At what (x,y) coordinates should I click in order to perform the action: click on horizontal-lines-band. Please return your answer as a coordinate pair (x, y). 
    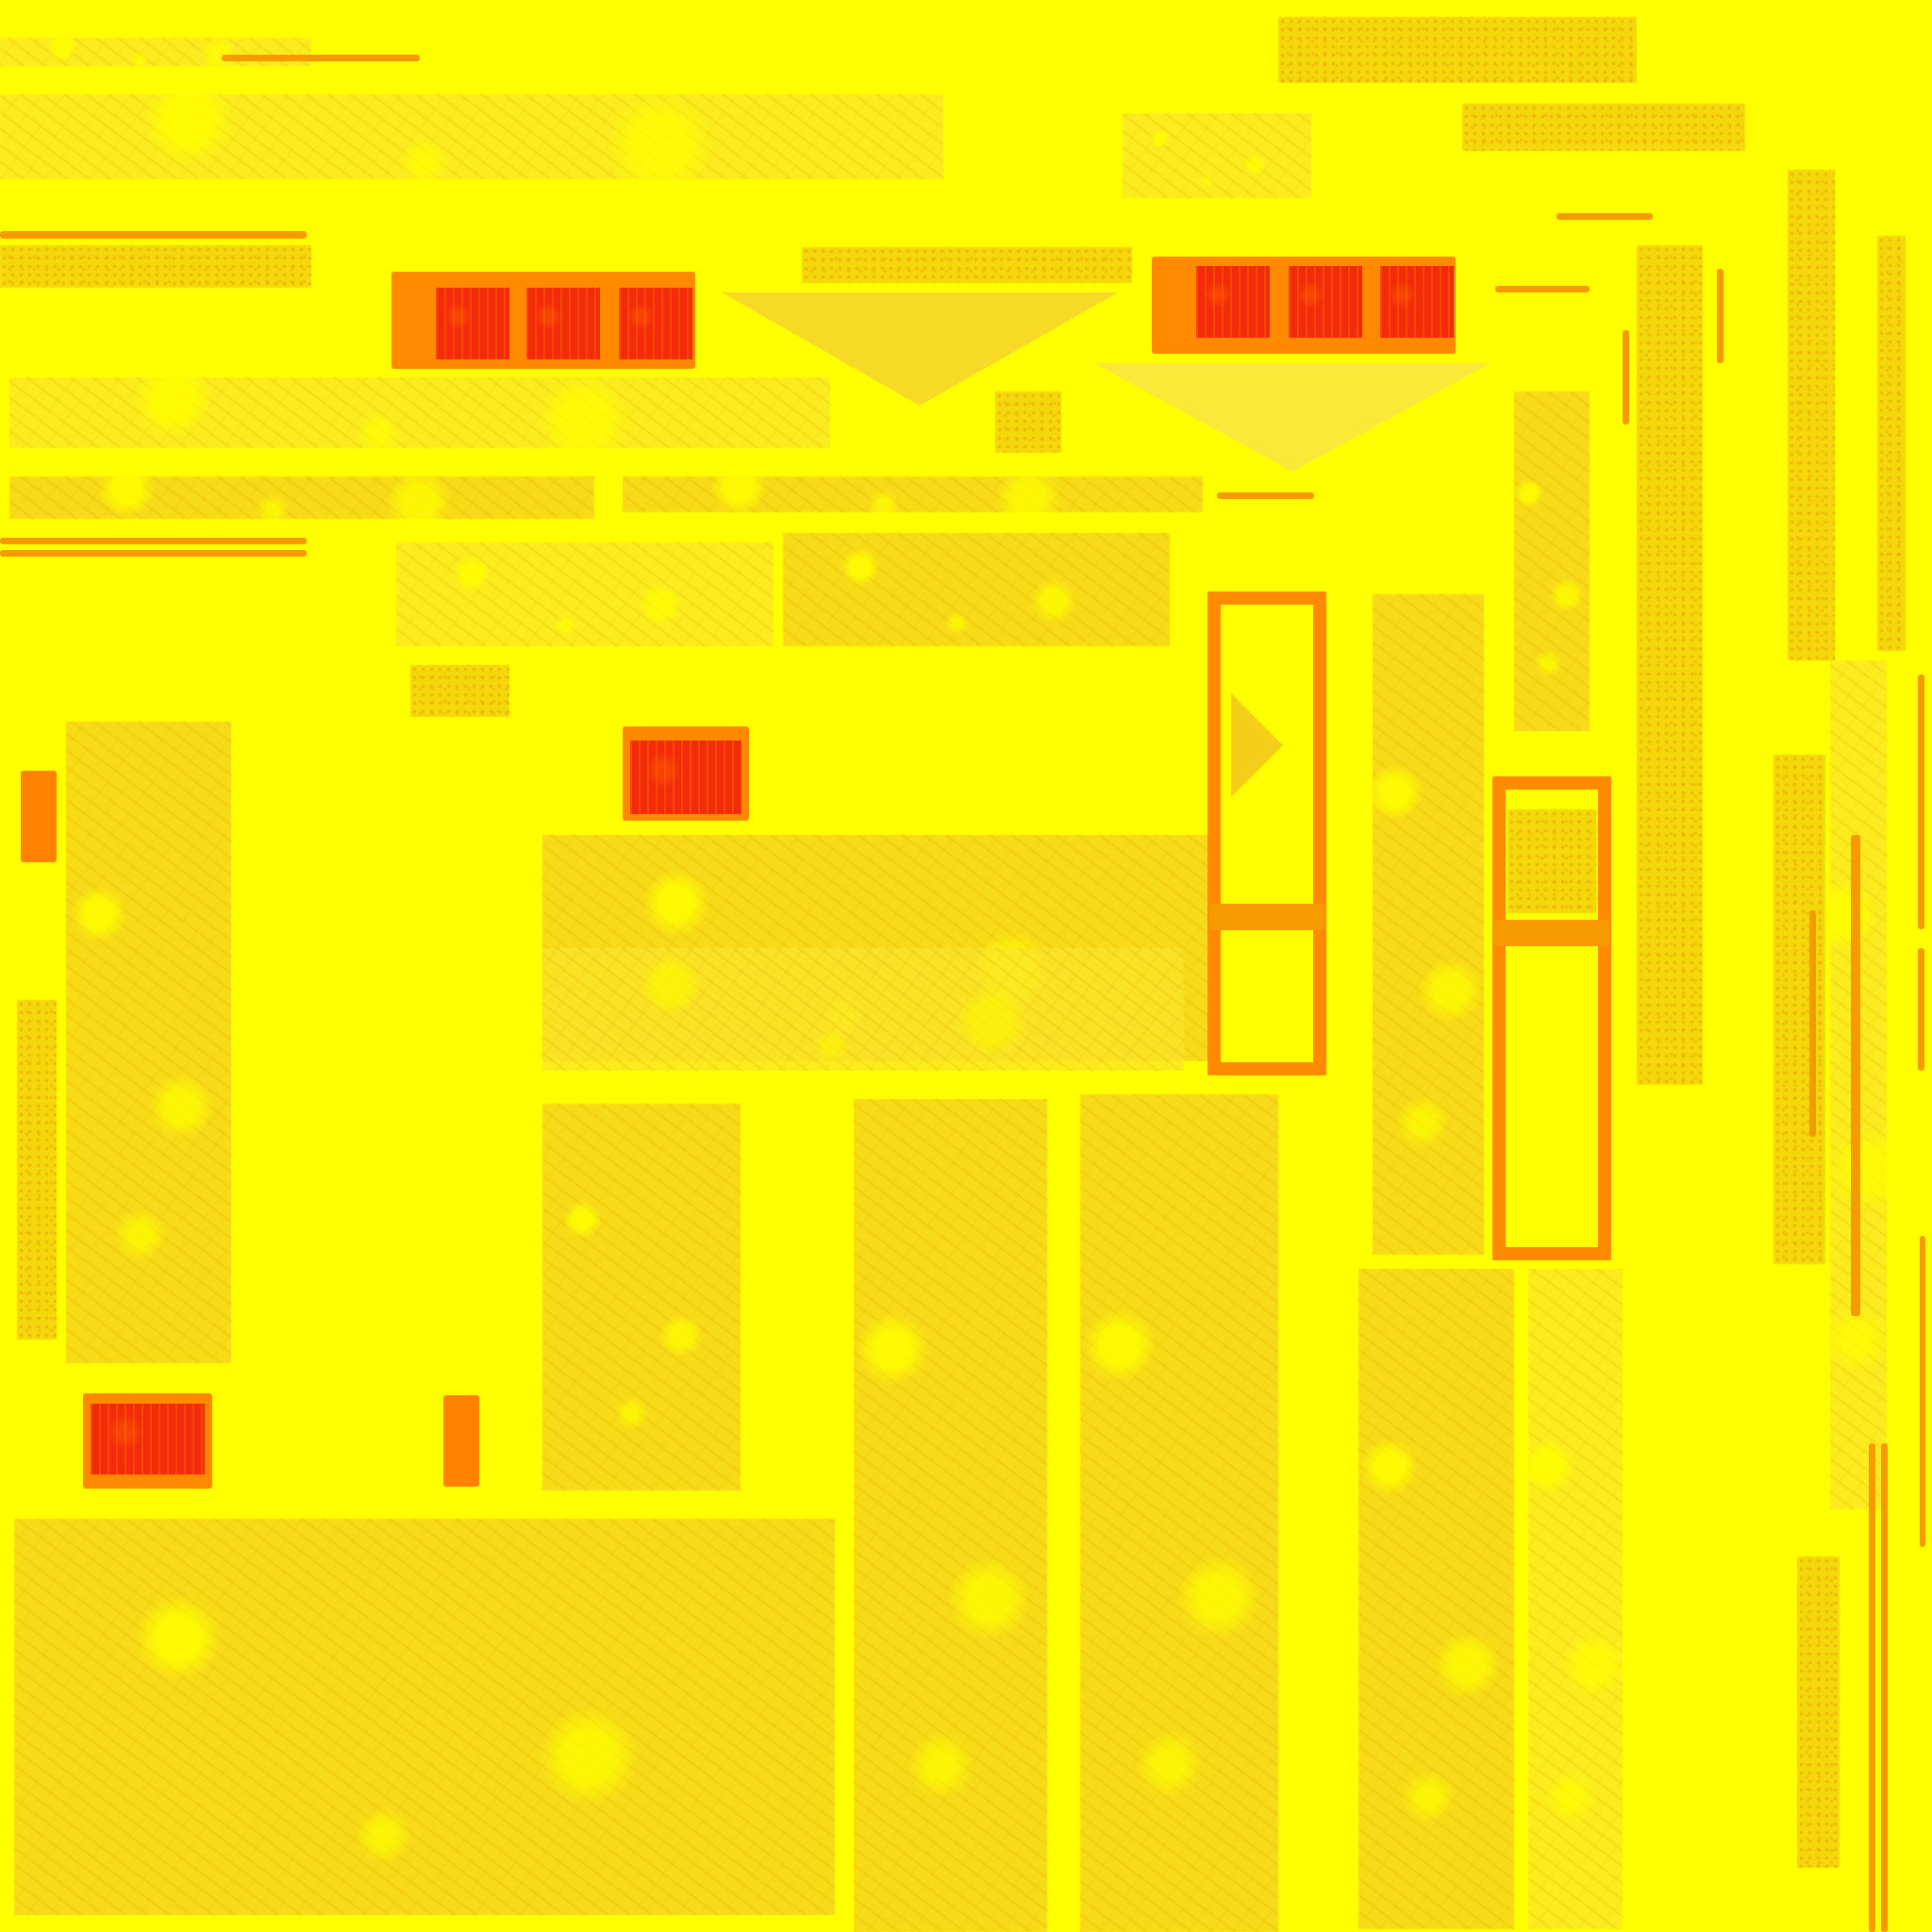
    Looking at the image, I should click on (420, 413).